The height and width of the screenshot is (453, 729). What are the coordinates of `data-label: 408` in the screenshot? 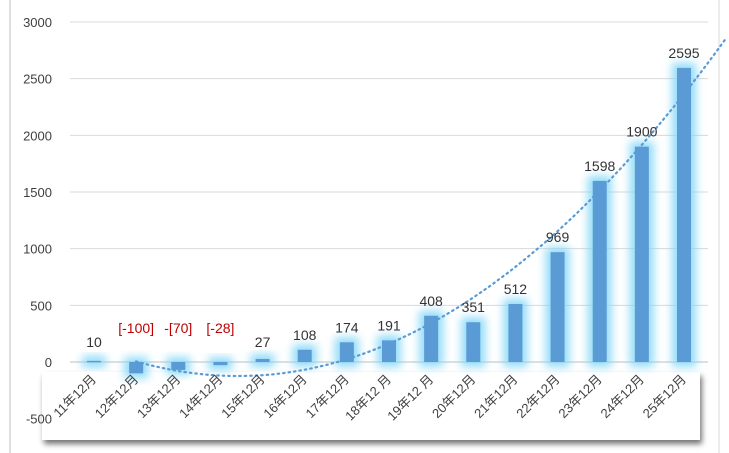 It's located at (431, 301).